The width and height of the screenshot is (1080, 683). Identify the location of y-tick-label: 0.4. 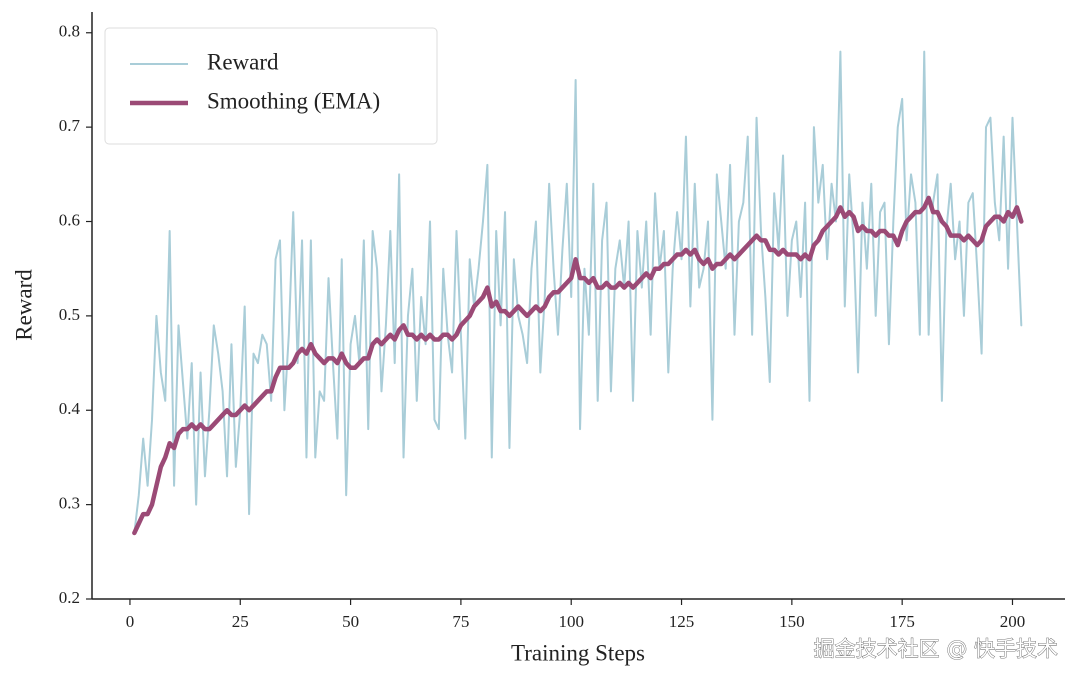
(70, 408).